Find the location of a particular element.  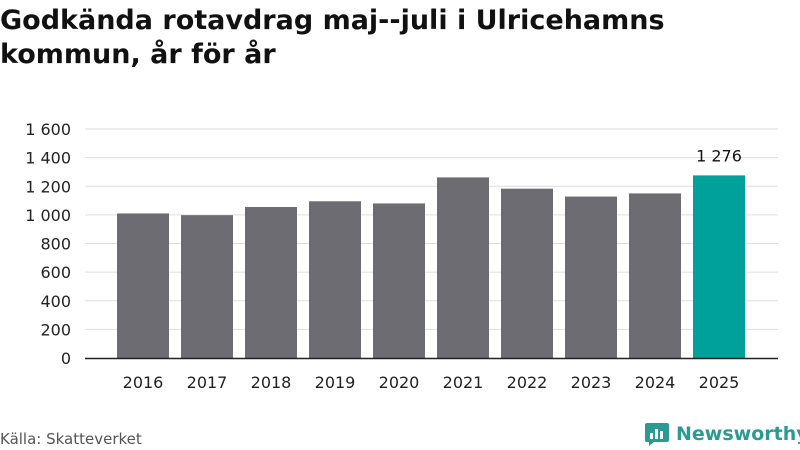

y-tick-label: 0 is located at coordinates (66, 358).